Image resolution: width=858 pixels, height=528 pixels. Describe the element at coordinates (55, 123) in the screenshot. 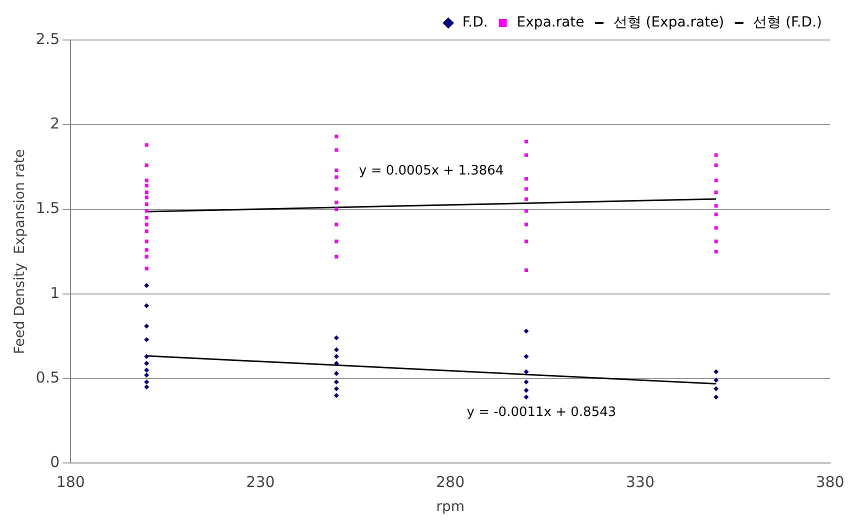

I see `y-tick-label: 2` at that location.